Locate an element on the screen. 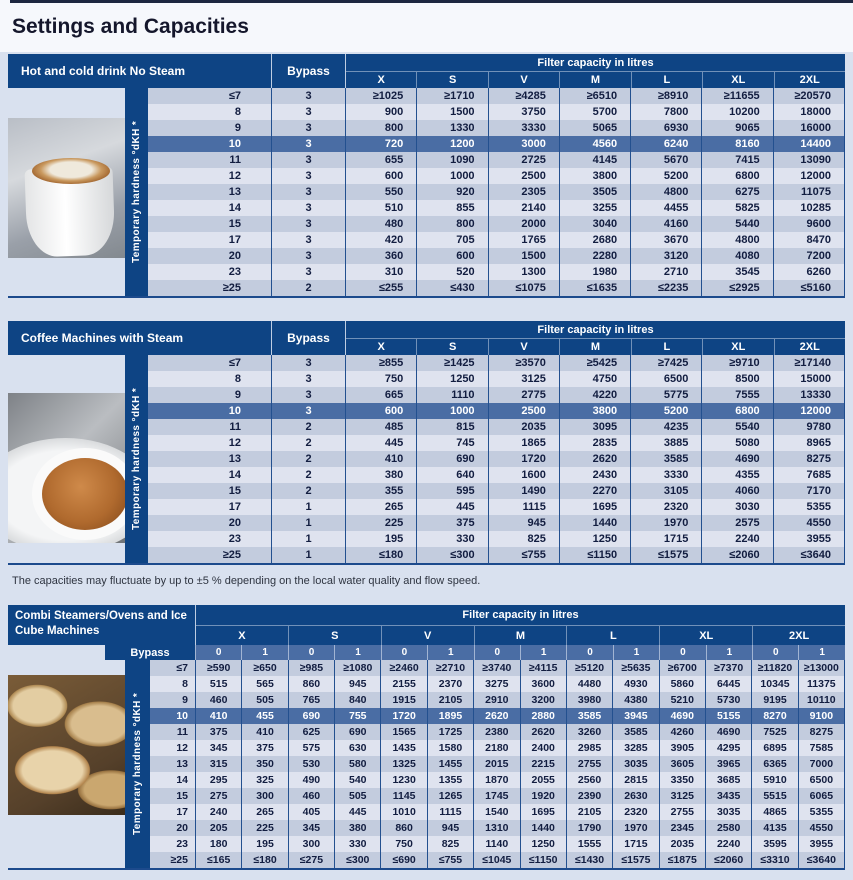  table-row: 17 1 265 445 1115 1695 2320 3030 5355 is located at coordinates (426, 507).